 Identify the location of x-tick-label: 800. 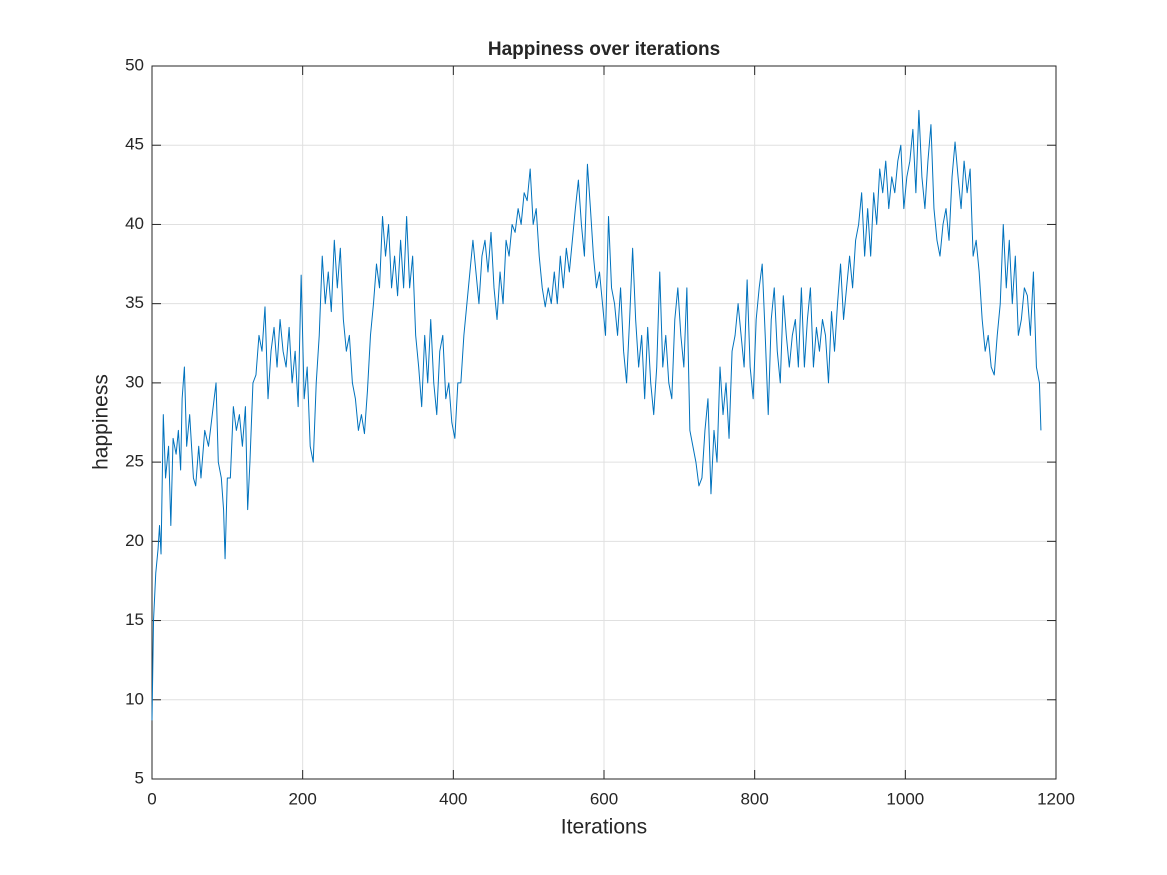
(754, 798).